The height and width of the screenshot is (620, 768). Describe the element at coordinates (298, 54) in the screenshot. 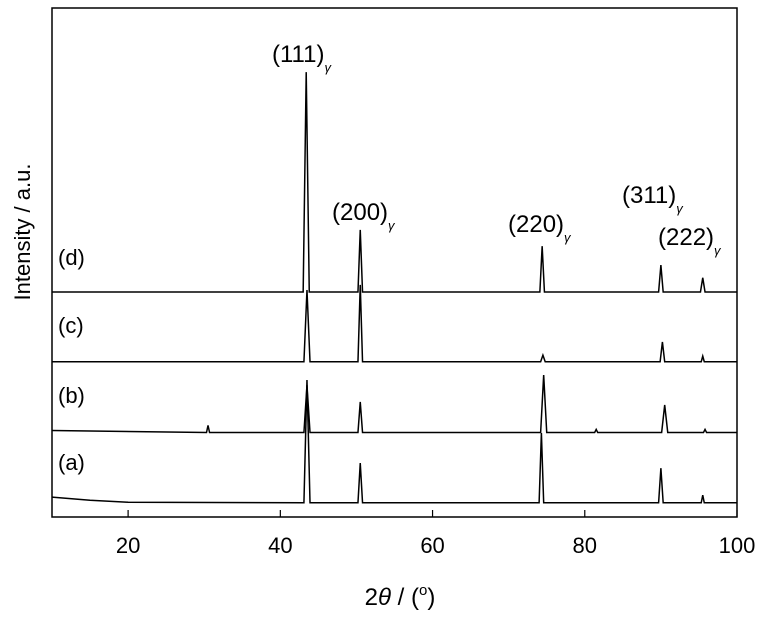

I see `peak-hkl: (111)` at that location.